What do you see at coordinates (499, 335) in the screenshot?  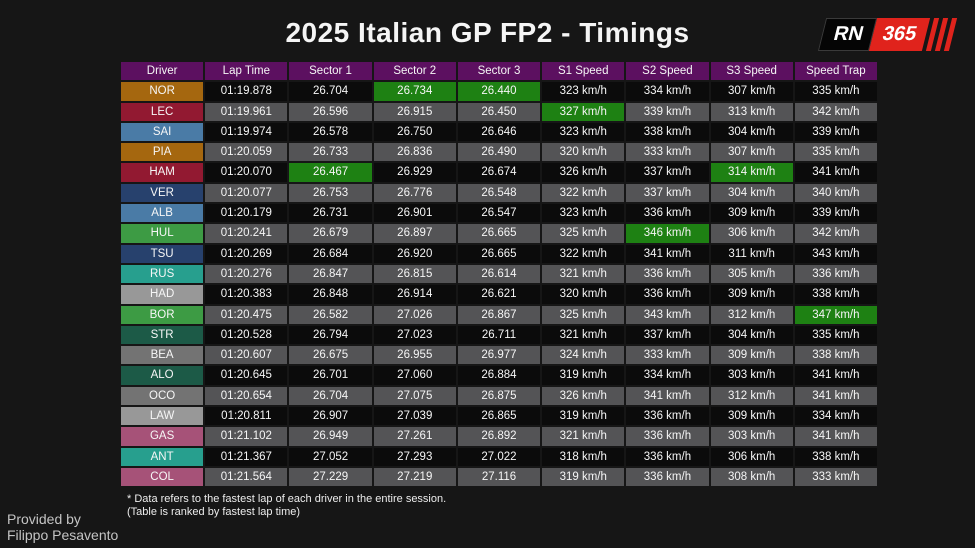 I see `timing-cell: 26.711` at bounding box center [499, 335].